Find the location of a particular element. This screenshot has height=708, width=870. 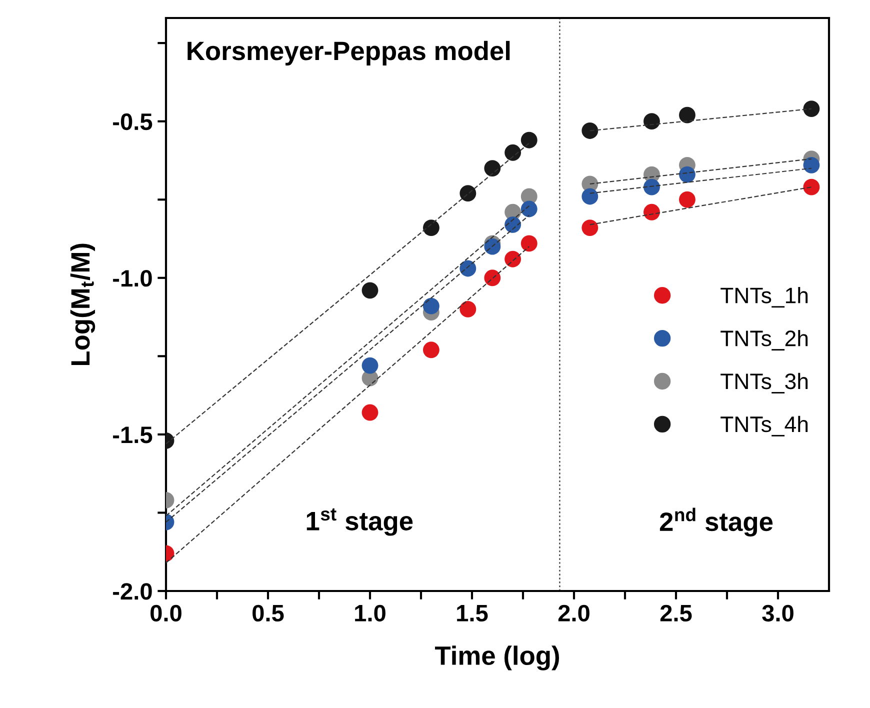

x-tick-label: 1.5 is located at coordinates (472, 613).